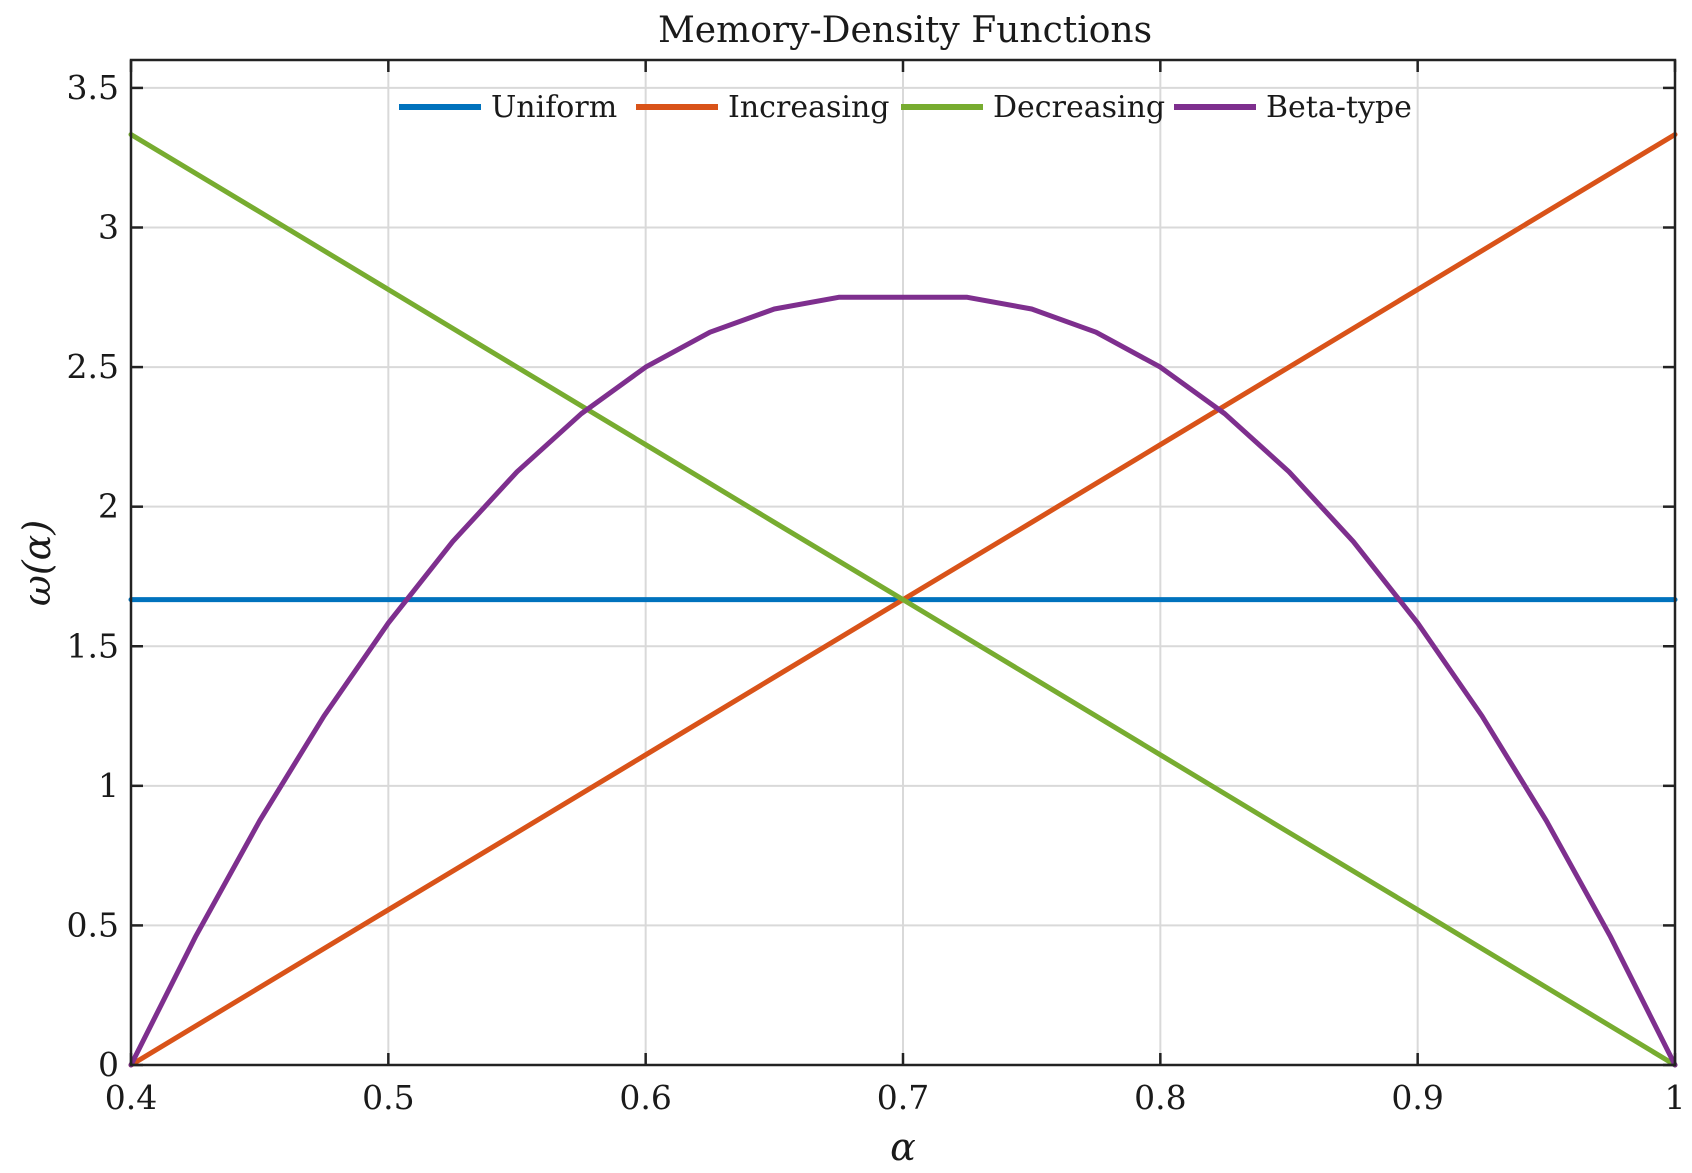 This screenshot has height=1173, width=1692. I want to click on x-tick-label: 0.8, so click(1160, 1097).